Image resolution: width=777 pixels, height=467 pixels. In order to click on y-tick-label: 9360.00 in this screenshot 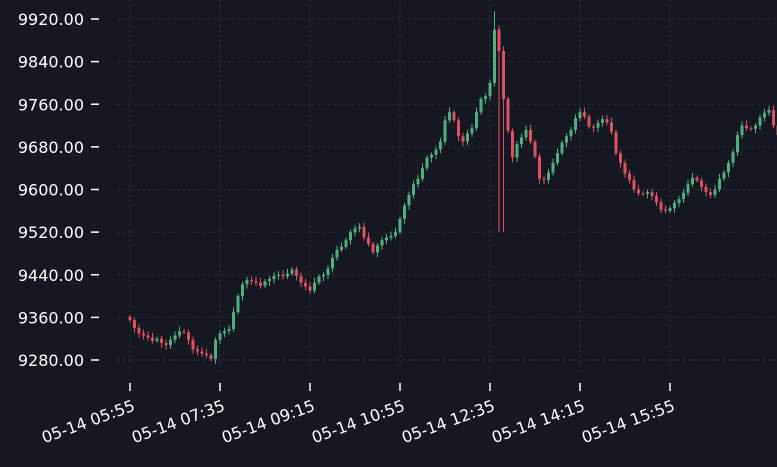, I will do `click(51, 317)`.